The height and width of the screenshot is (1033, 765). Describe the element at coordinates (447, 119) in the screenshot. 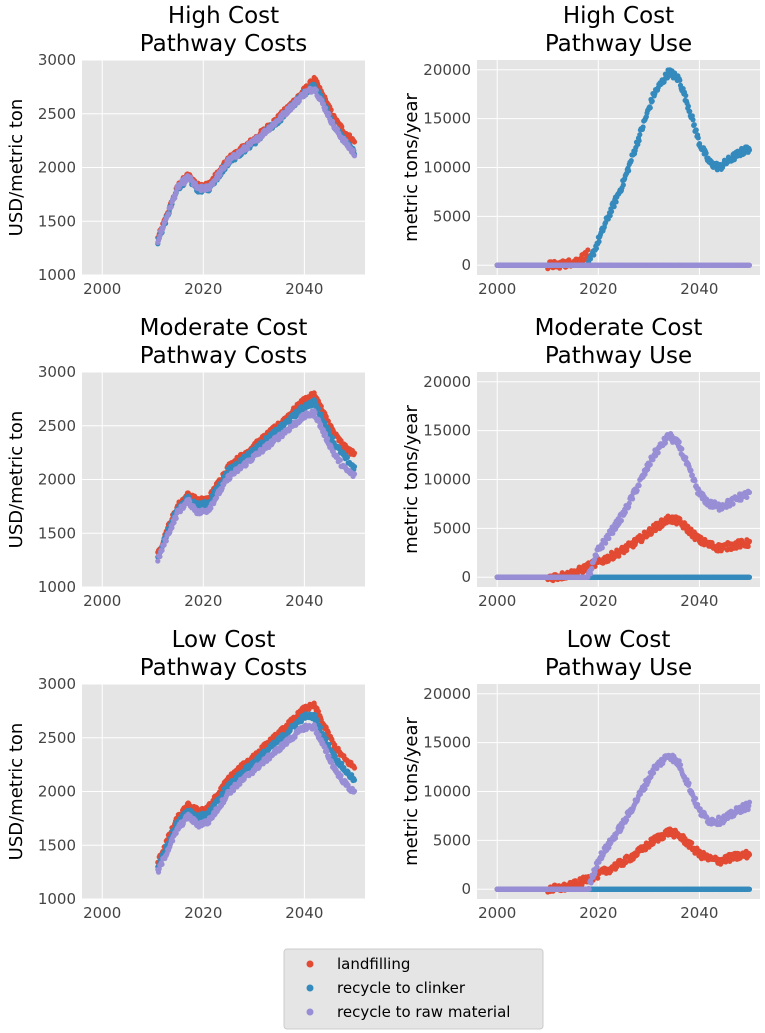

I see `y-tick-label: 15000` at that location.